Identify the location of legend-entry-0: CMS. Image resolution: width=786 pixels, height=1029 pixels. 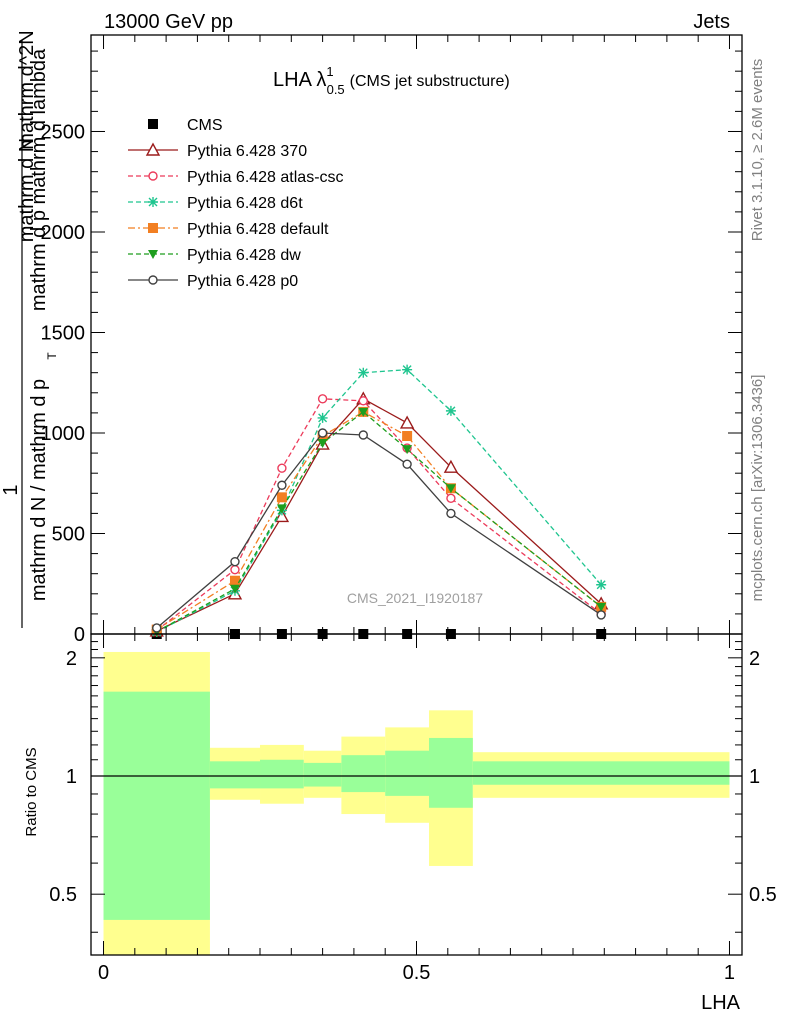
(185, 125).